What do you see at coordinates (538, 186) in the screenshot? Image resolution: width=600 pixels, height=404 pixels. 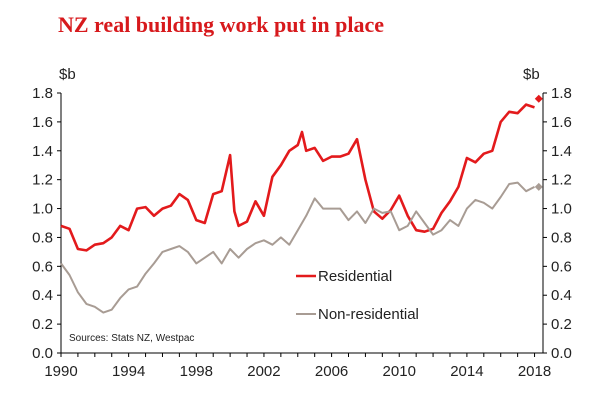 I see `nonresidential-marker` at bounding box center [538, 186].